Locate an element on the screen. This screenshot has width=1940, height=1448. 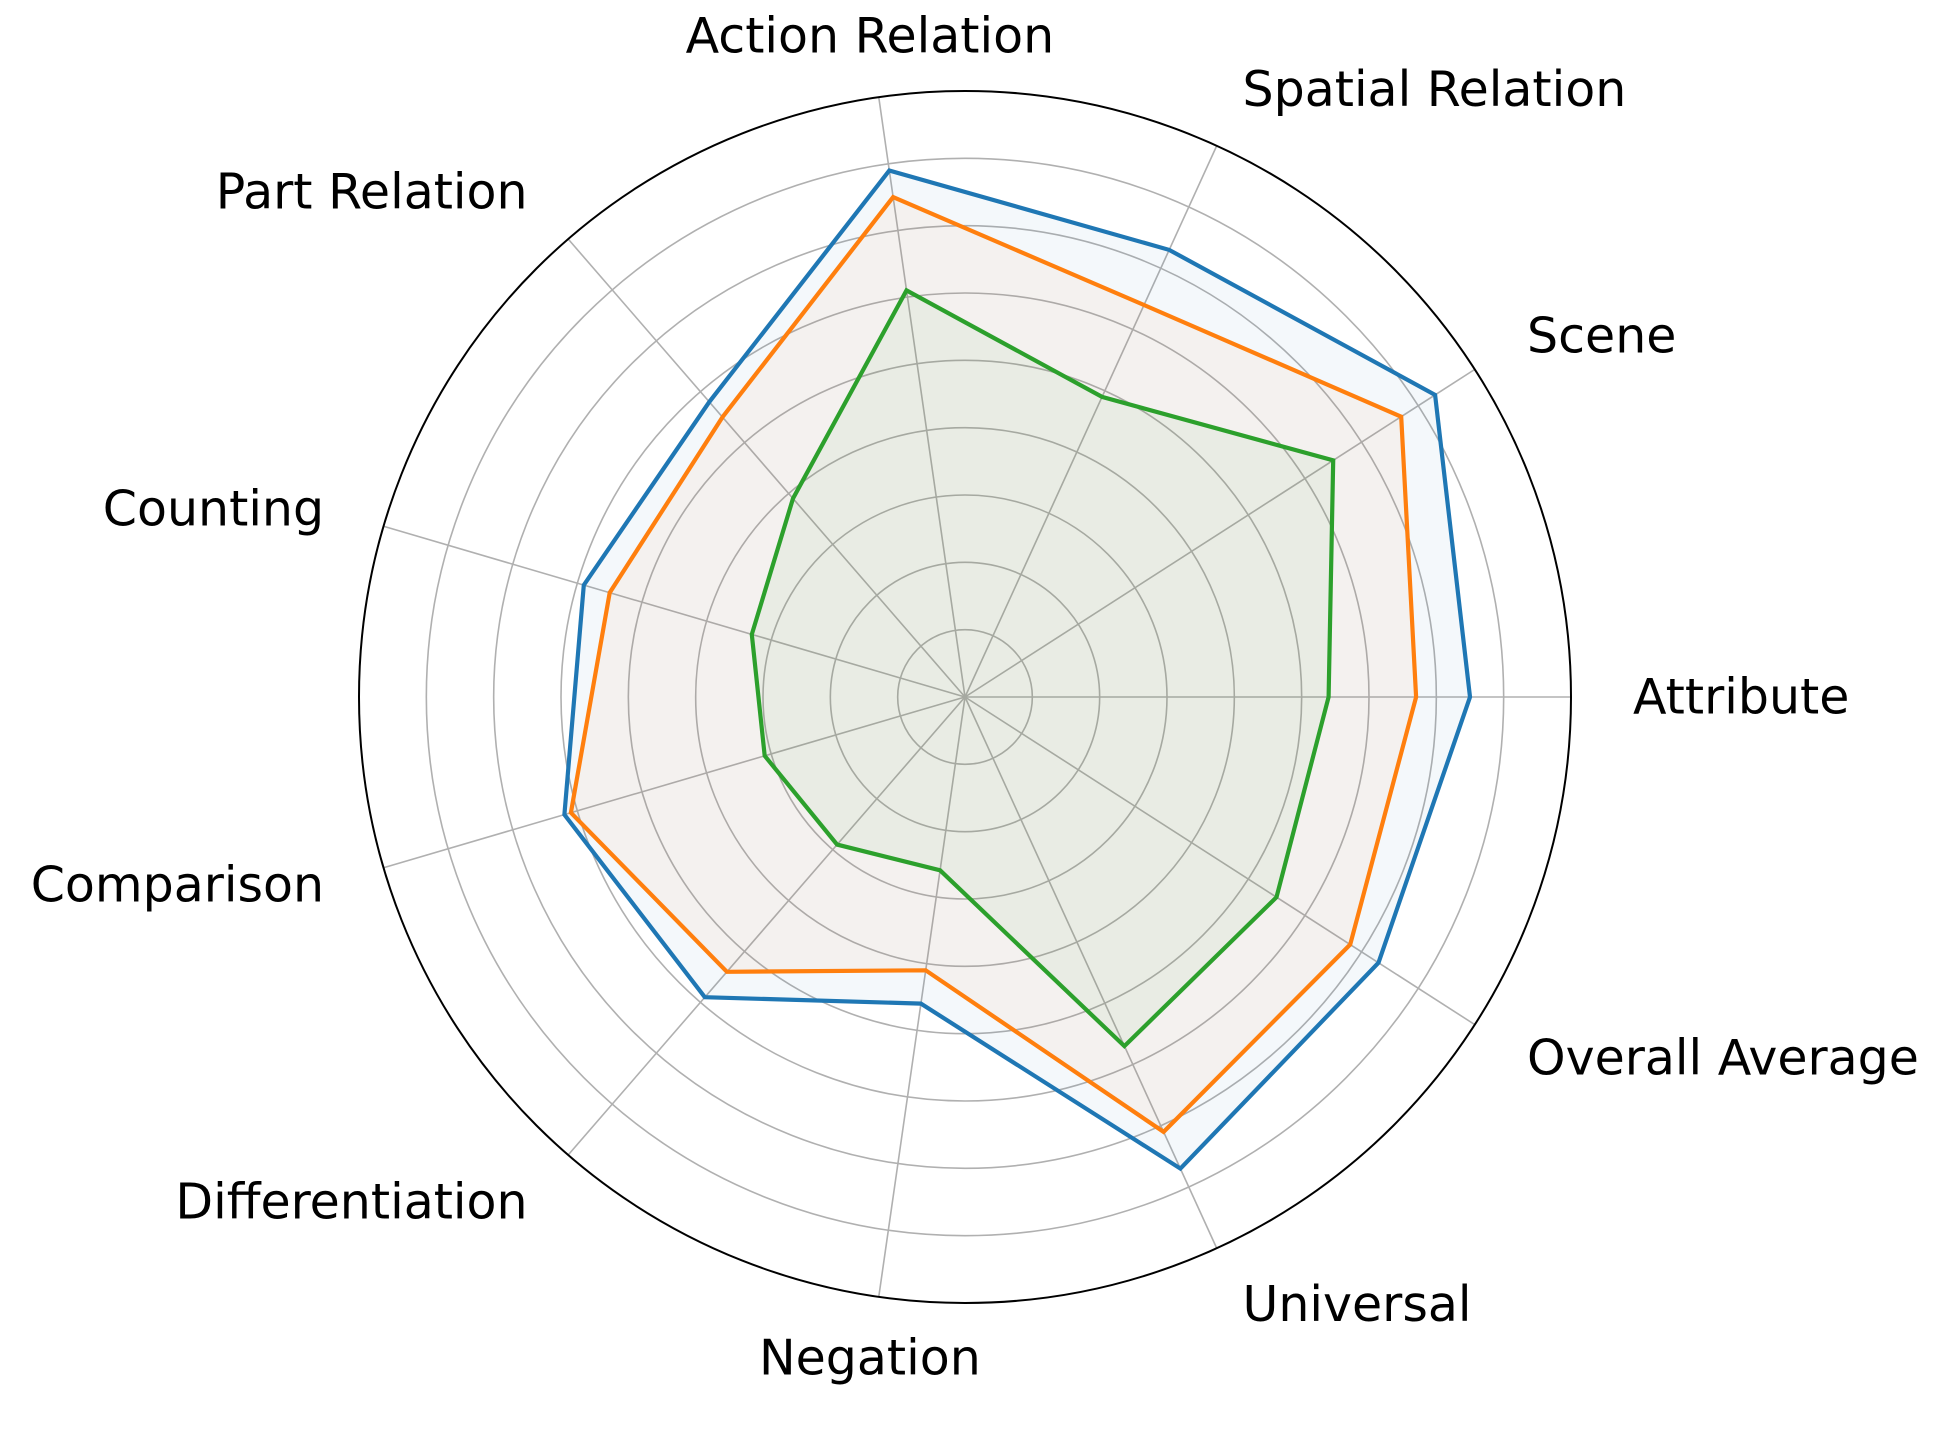
axis-label-part-relation: Part Relation is located at coordinates (372, 192).